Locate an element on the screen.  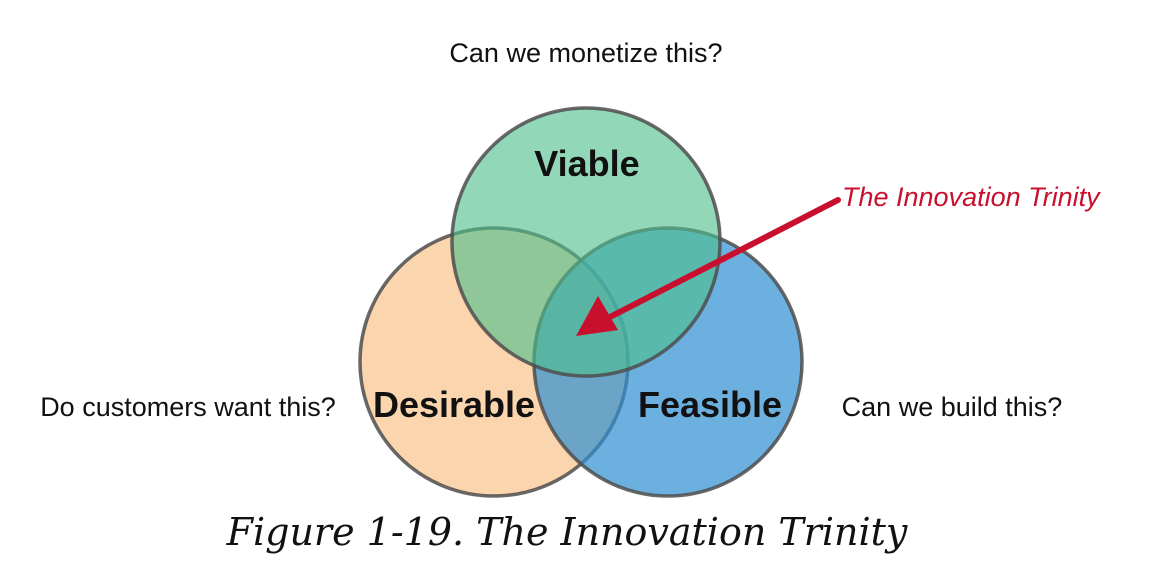
label-viable: Viable is located at coordinates (586, 163).